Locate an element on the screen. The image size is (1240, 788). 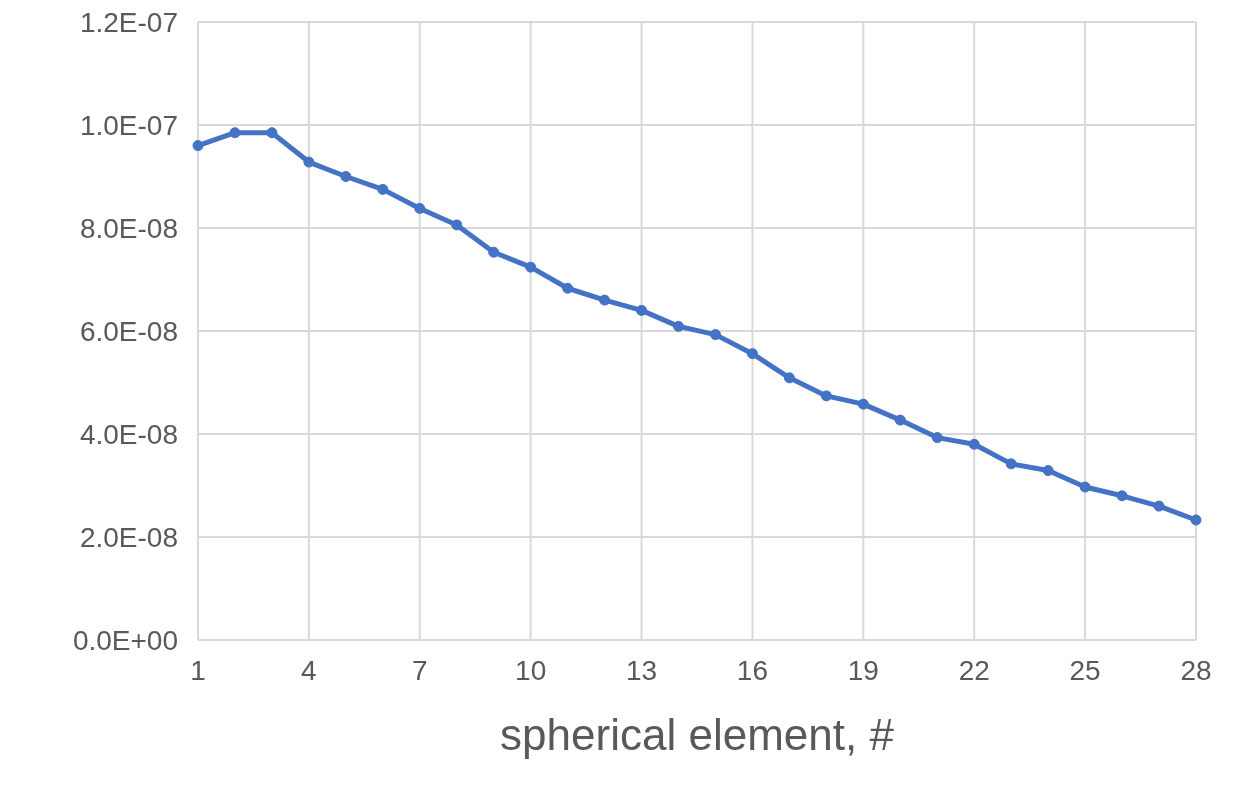
y-tick-label: 0.0E+00 is located at coordinates (125, 640).